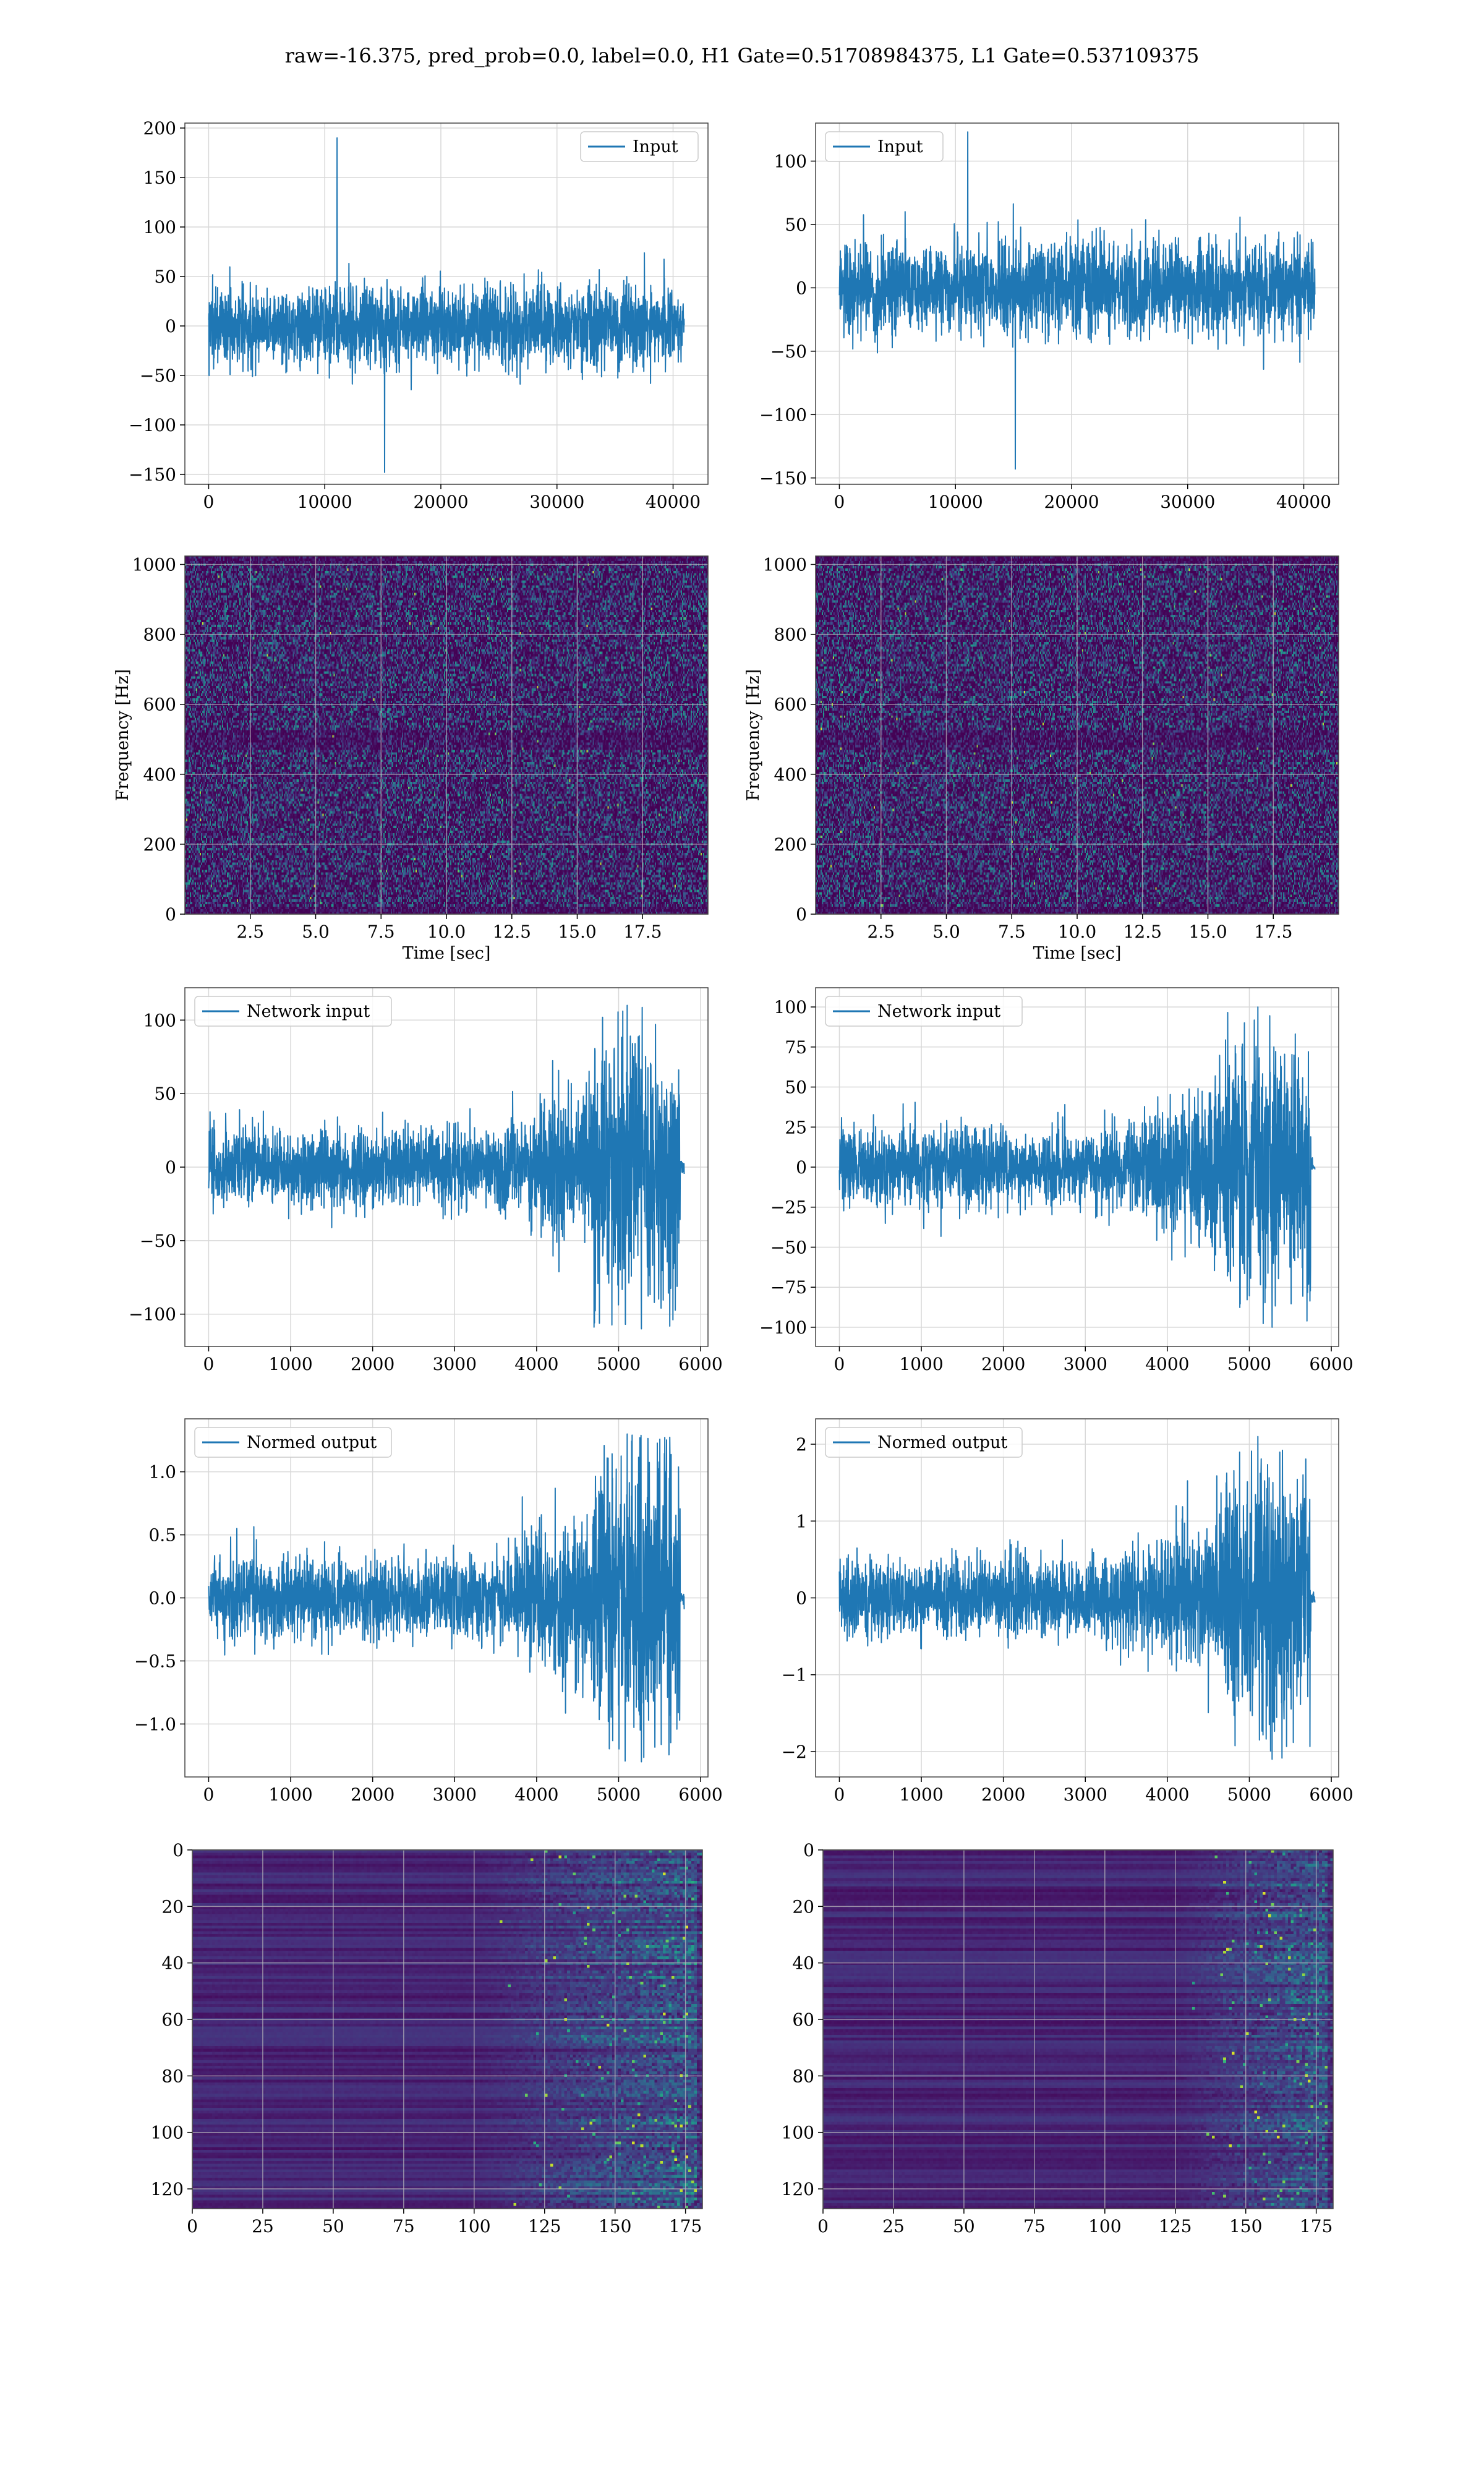 Image resolution: width=1484 pixels, height=2474 pixels. What do you see at coordinates (152, 474) in the screenshot?
I see `h1-input-ytick-label-0: −150` at bounding box center [152, 474].